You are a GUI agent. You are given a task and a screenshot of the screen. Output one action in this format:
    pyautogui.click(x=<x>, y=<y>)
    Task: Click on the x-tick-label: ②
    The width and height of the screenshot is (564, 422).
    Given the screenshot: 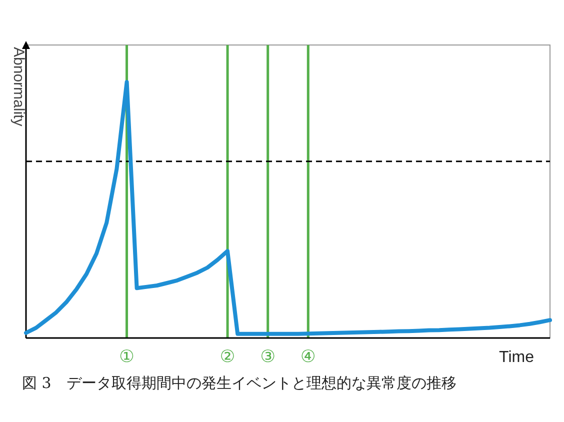 What is the action you would take?
    pyautogui.click(x=228, y=357)
    